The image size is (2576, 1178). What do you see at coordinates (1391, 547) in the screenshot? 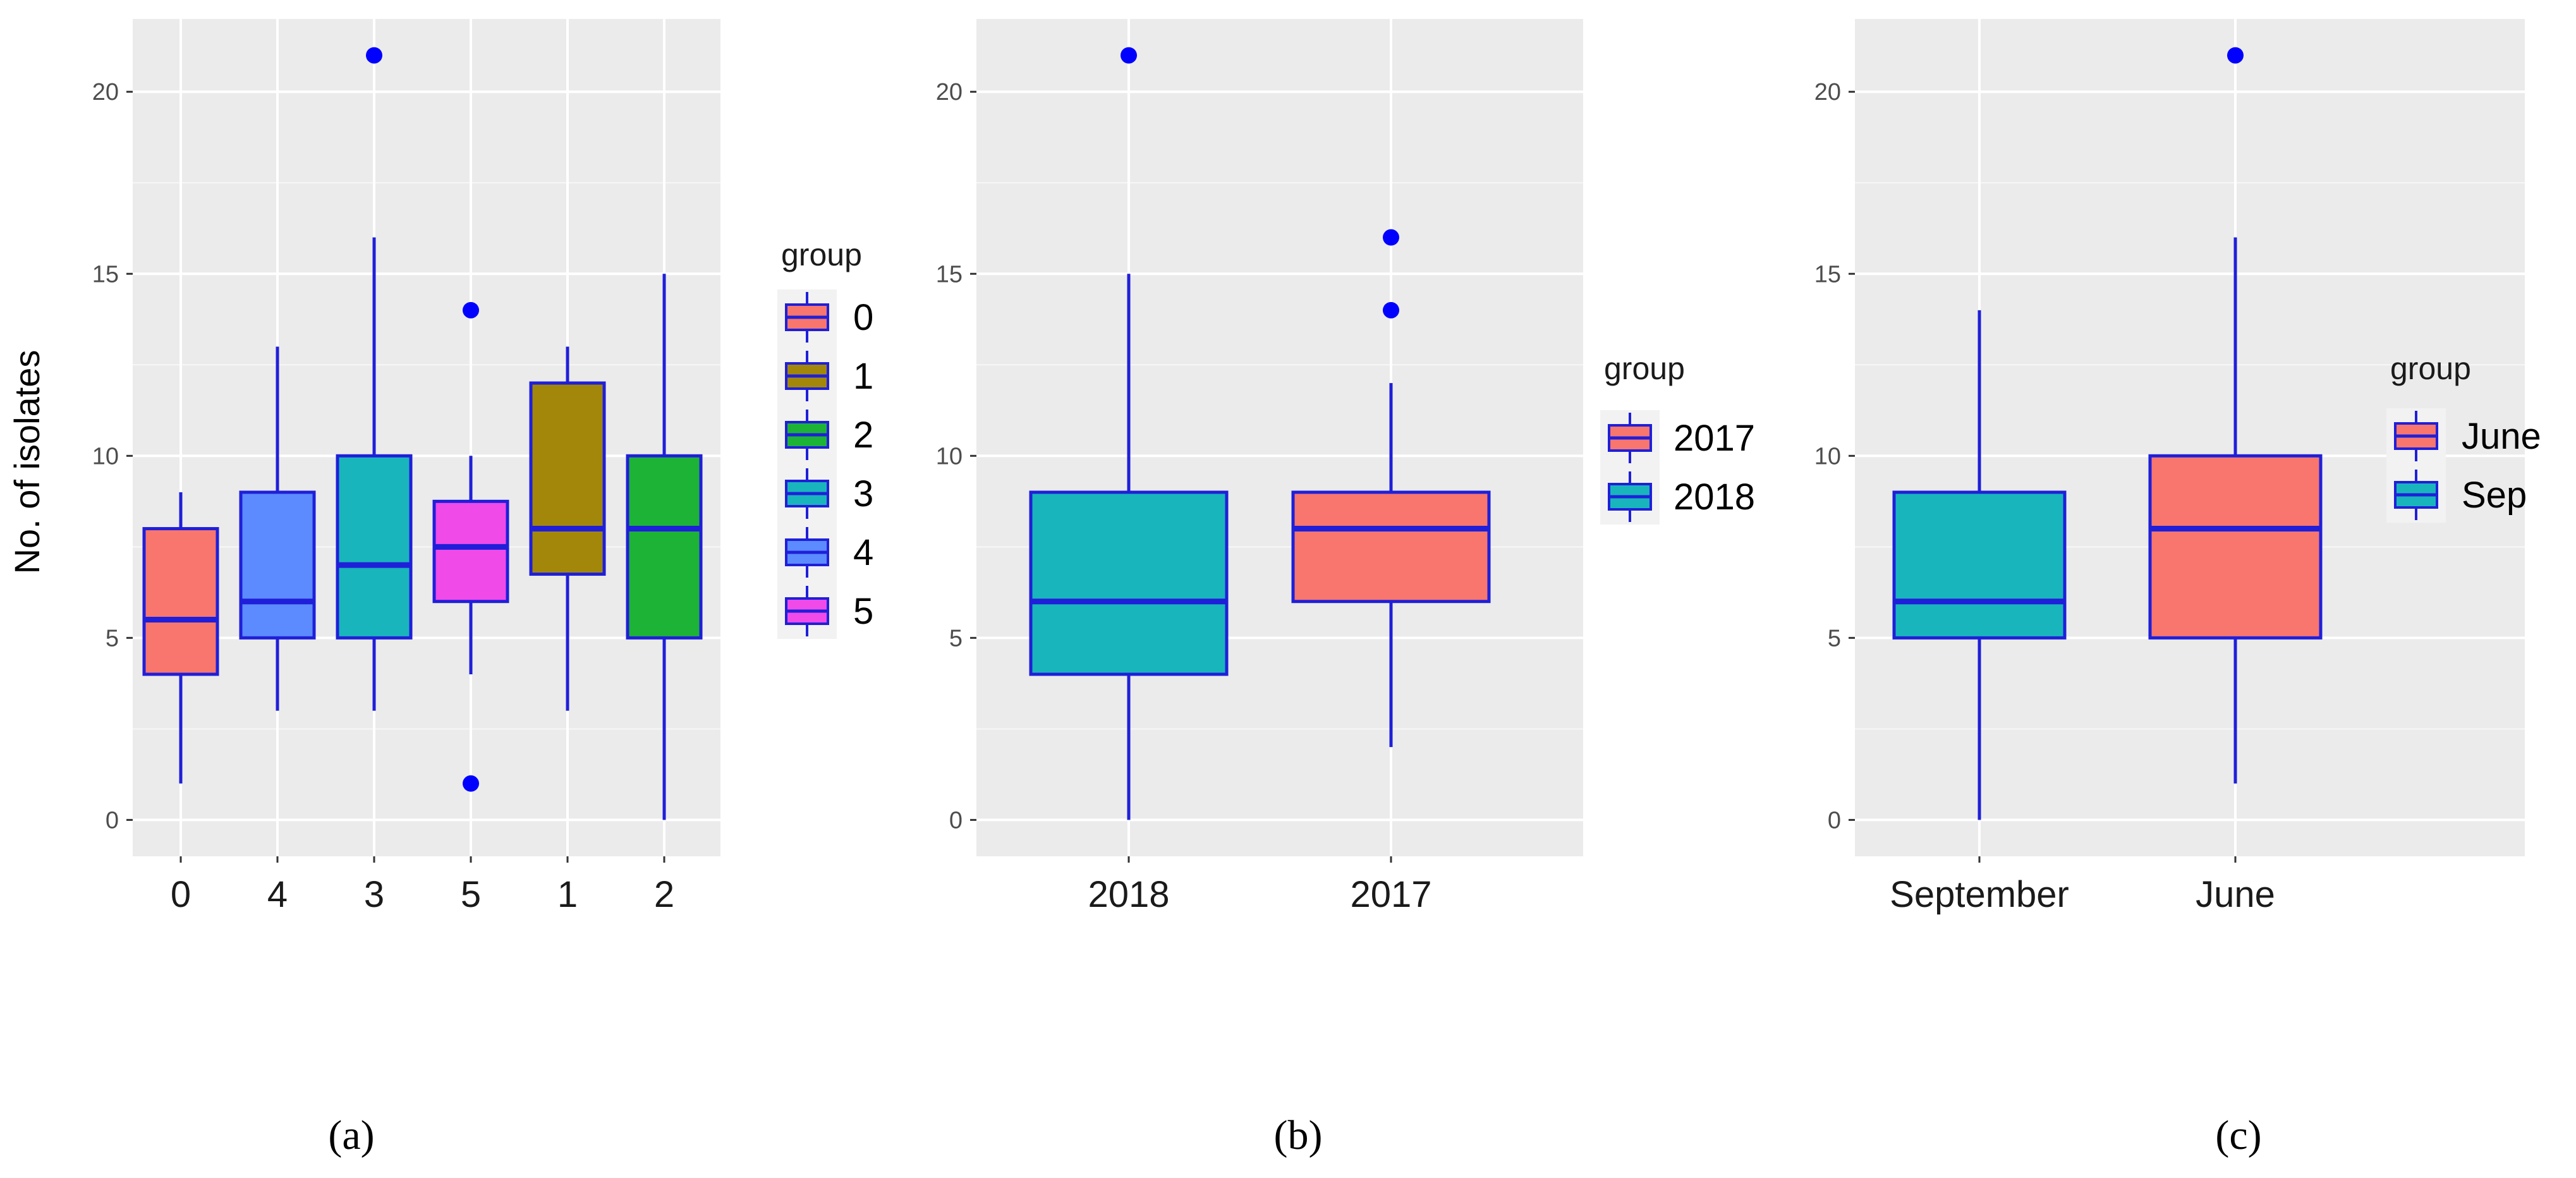
I see `box-2017` at bounding box center [1391, 547].